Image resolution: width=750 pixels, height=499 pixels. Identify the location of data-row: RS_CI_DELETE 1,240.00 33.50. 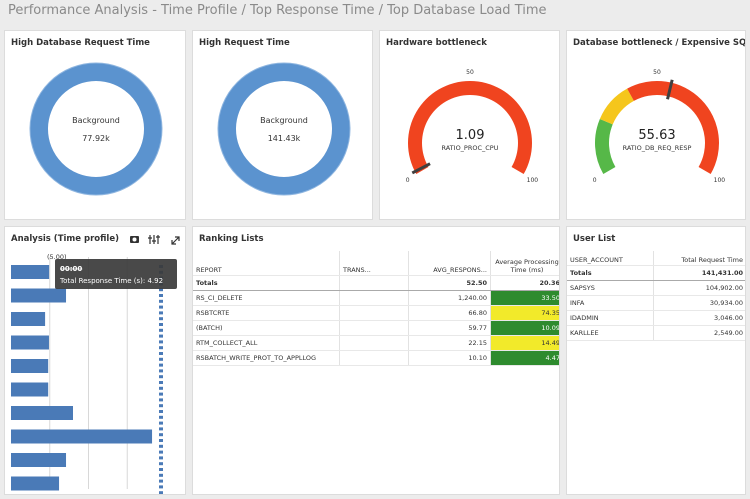
(376, 298).